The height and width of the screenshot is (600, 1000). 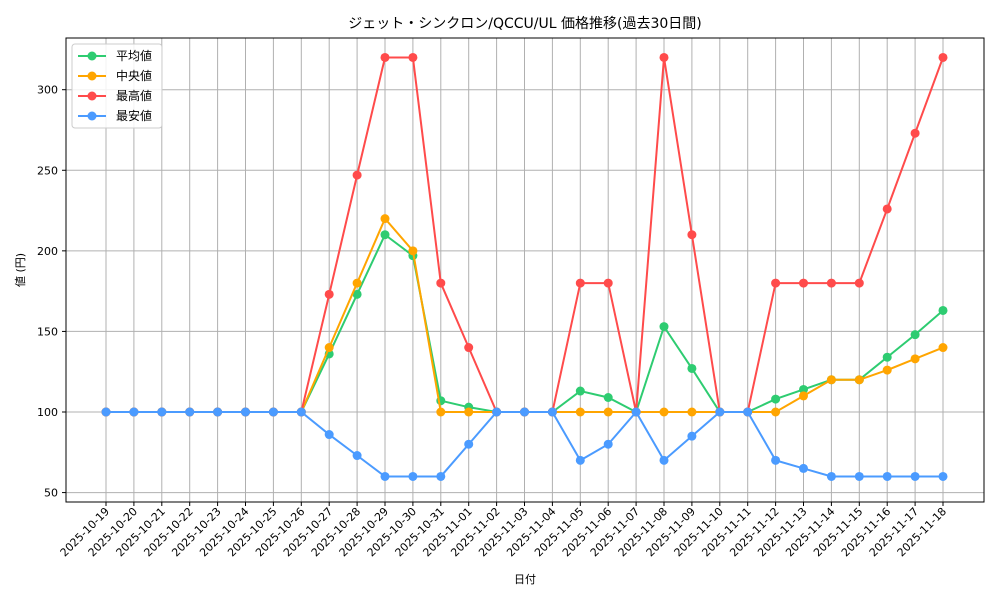 What do you see at coordinates (20, 270) in the screenshot?
I see `y-axis-label: 値 (円)` at bounding box center [20, 270].